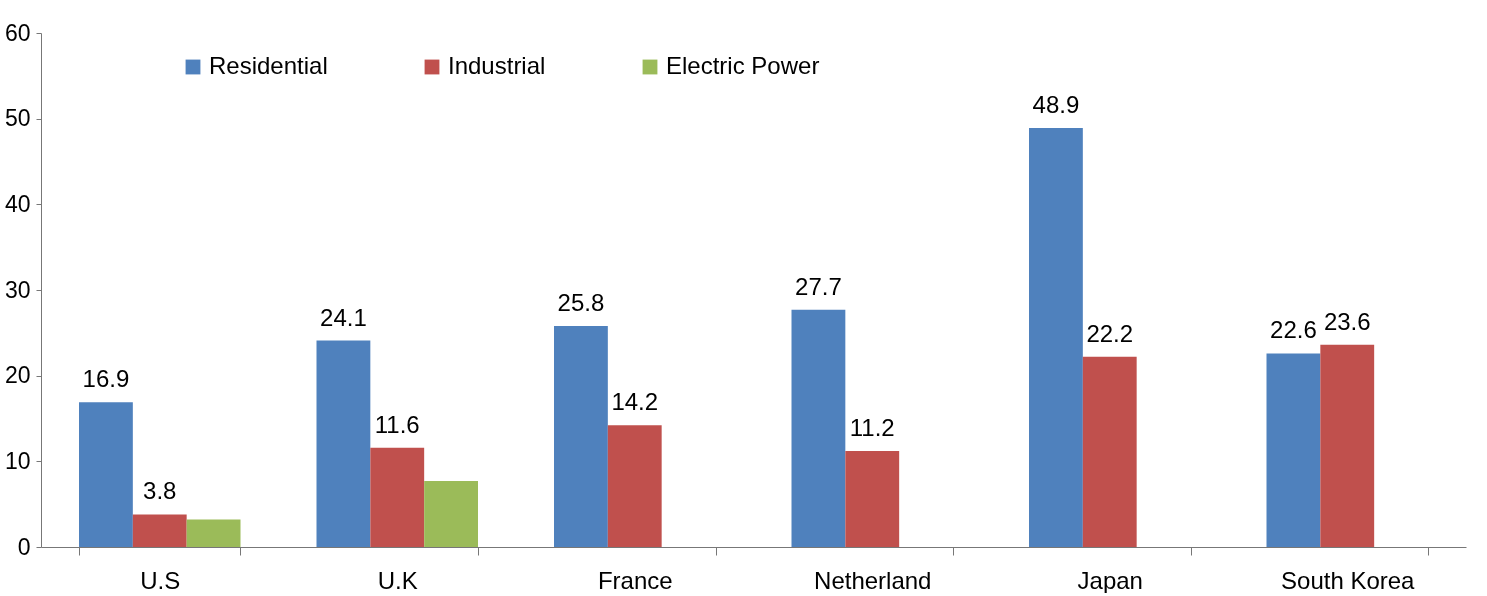 The height and width of the screenshot is (596, 1487). Describe the element at coordinates (1110, 580) in the screenshot. I see `x-tick-label: Japan` at that location.